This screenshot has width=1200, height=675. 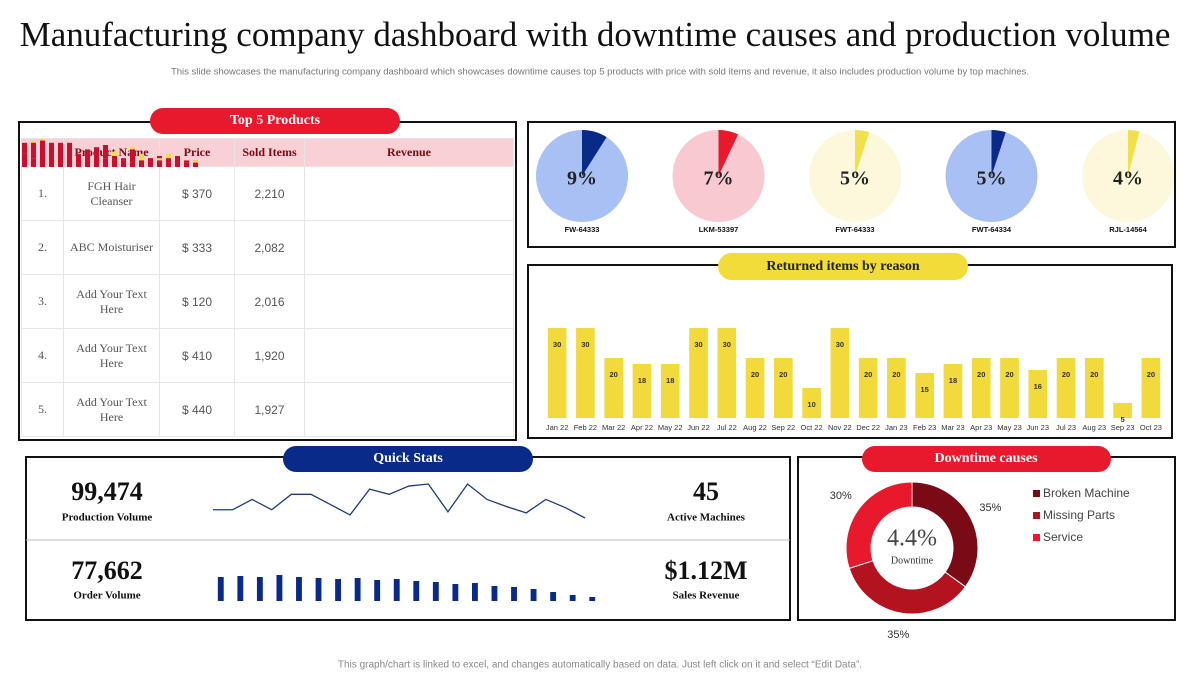 What do you see at coordinates (197, 301) in the screenshot?
I see `price-cell: $ 120` at bounding box center [197, 301].